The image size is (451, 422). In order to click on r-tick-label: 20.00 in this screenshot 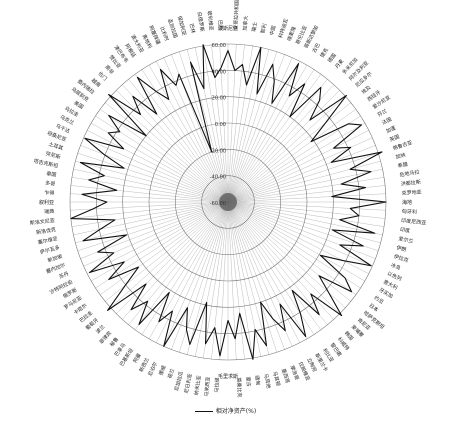, I will do `click(219, 99)`.